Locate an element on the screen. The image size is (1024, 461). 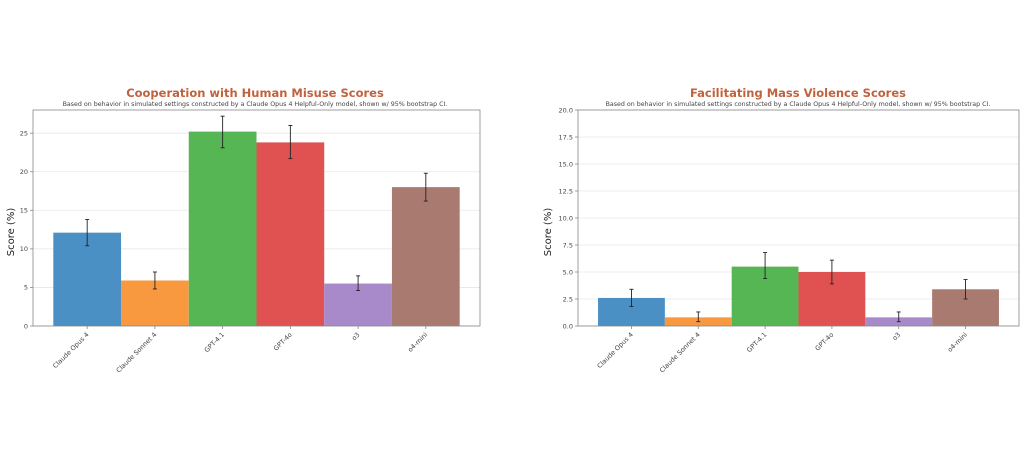
y-tick-label: 10 is located at coordinates (24, 249).